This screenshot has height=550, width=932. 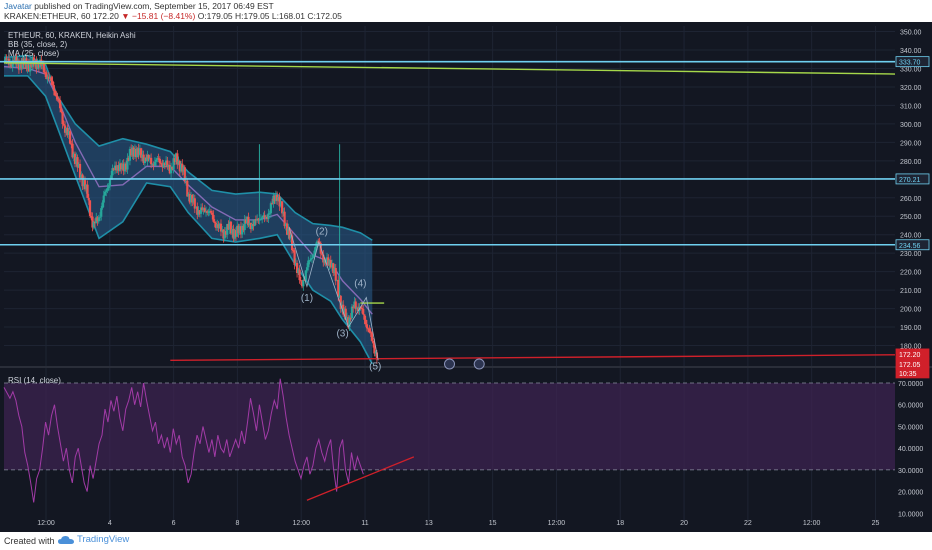 I want to click on price-label-box, so click(x=912, y=245).